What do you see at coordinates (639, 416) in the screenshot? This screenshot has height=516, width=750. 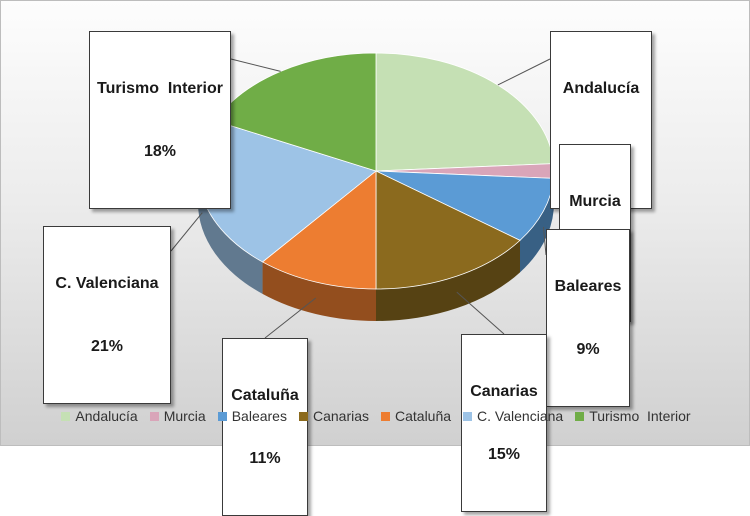 I see `legend-label: Turismo Interior` at bounding box center [639, 416].